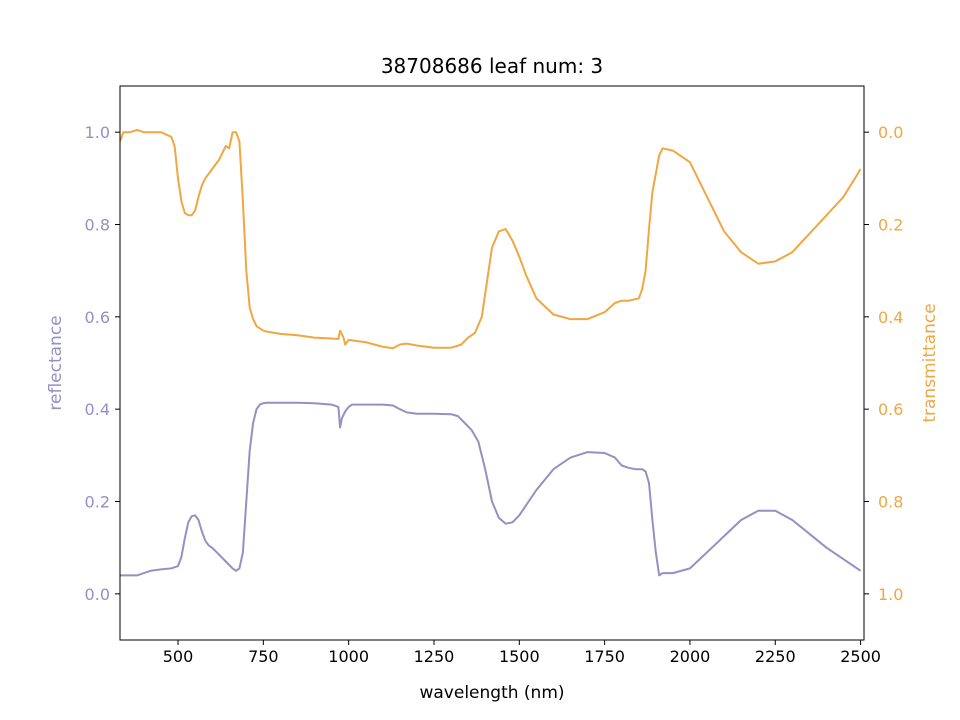  I want to click on y-axis-label-right: transmittance, so click(930, 362).